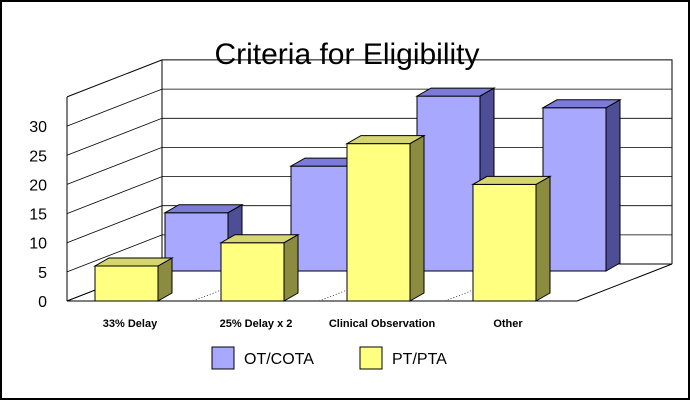 The width and height of the screenshot is (690, 402). Describe the element at coordinates (382, 324) in the screenshot. I see `x-category-label: Clinical Observation` at that location.